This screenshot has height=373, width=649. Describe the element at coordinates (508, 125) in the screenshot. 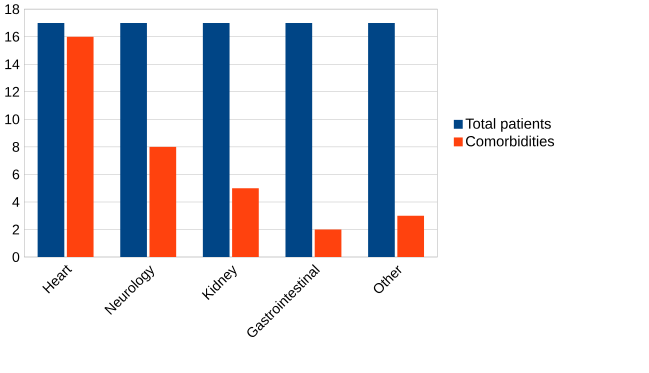

I see `legend-label: Total patients` at that location.